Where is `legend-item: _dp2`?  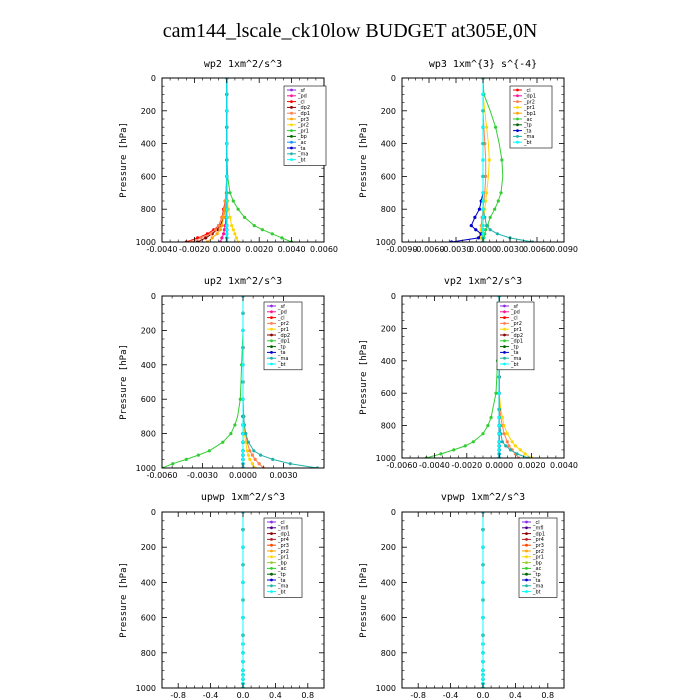
legend-item: _dp2 is located at coordinates (511, 336).